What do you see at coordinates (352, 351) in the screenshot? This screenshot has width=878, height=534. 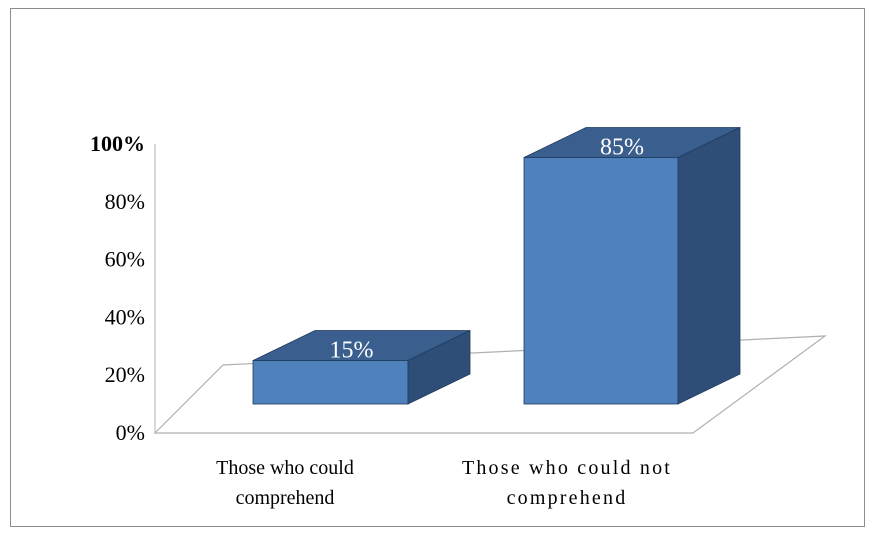 I see `data-label: 15%` at bounding box center [352, 351].